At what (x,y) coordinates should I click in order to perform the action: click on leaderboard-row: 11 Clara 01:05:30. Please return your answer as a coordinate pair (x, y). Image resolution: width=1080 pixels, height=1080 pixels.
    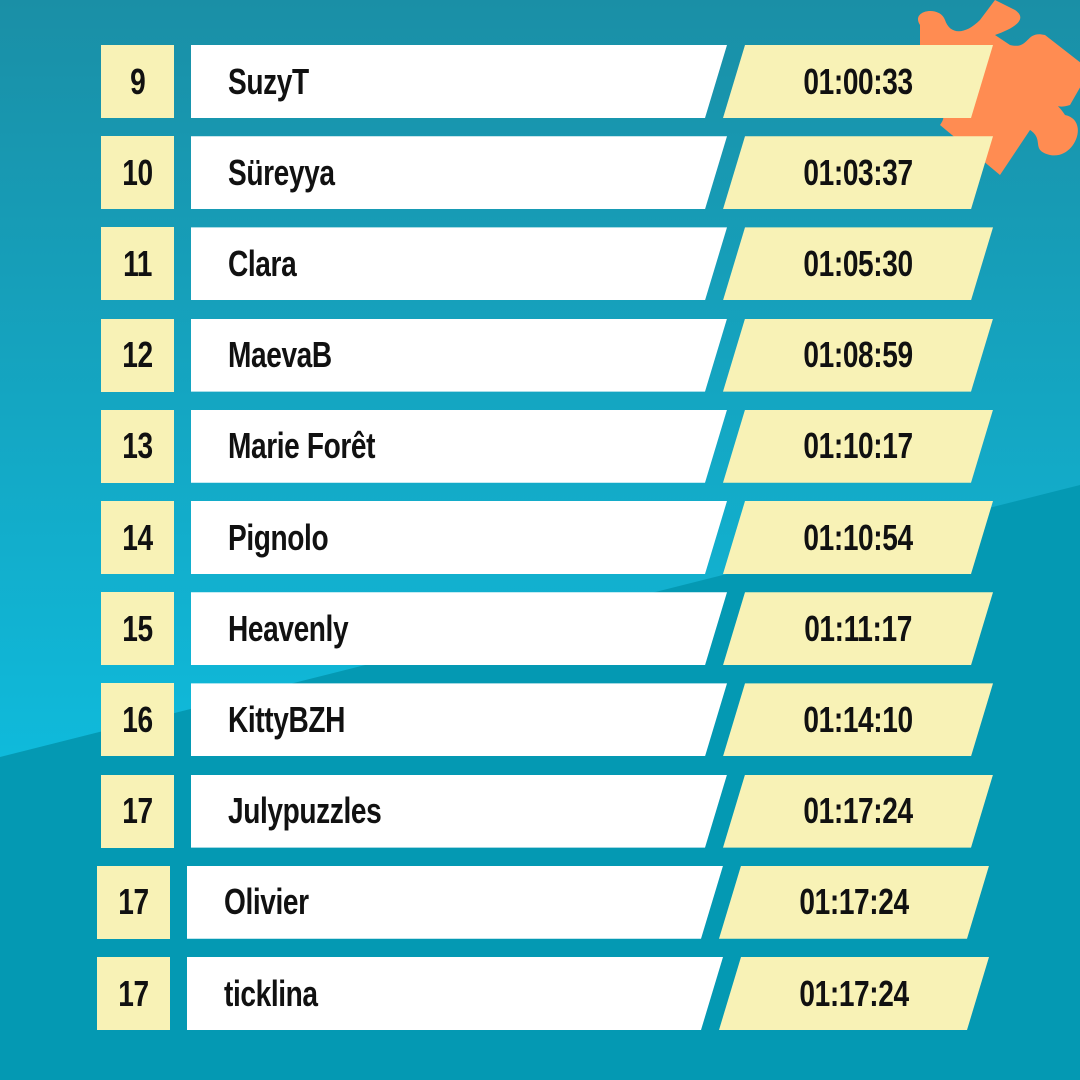
    Looking at the image, I should click on (540, 264).